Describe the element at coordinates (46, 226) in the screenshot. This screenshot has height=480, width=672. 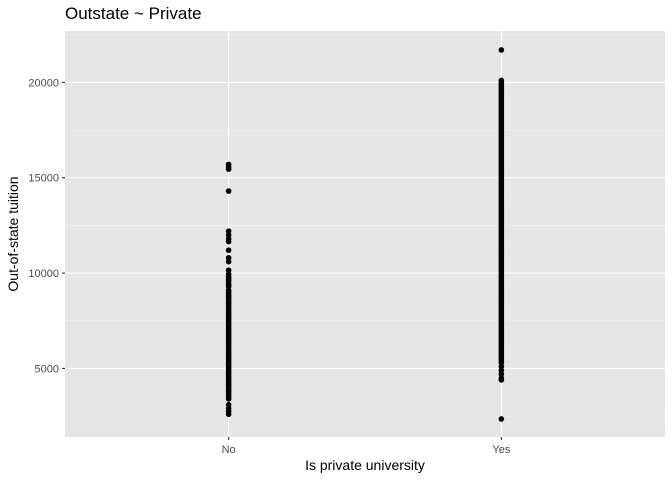
I see `y-axis: 5000 10000 15000 20000` at that location.